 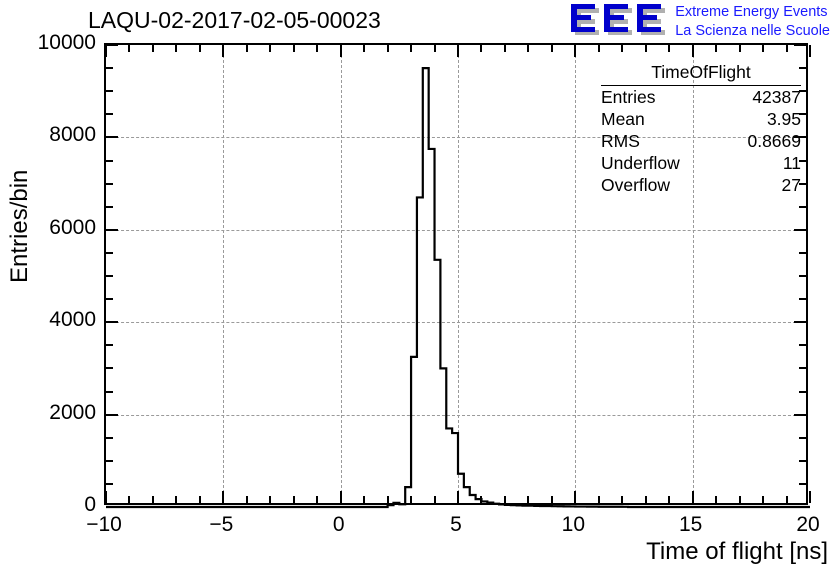 I want to click on x-tick-label: −5, so click(x=221, y=524).